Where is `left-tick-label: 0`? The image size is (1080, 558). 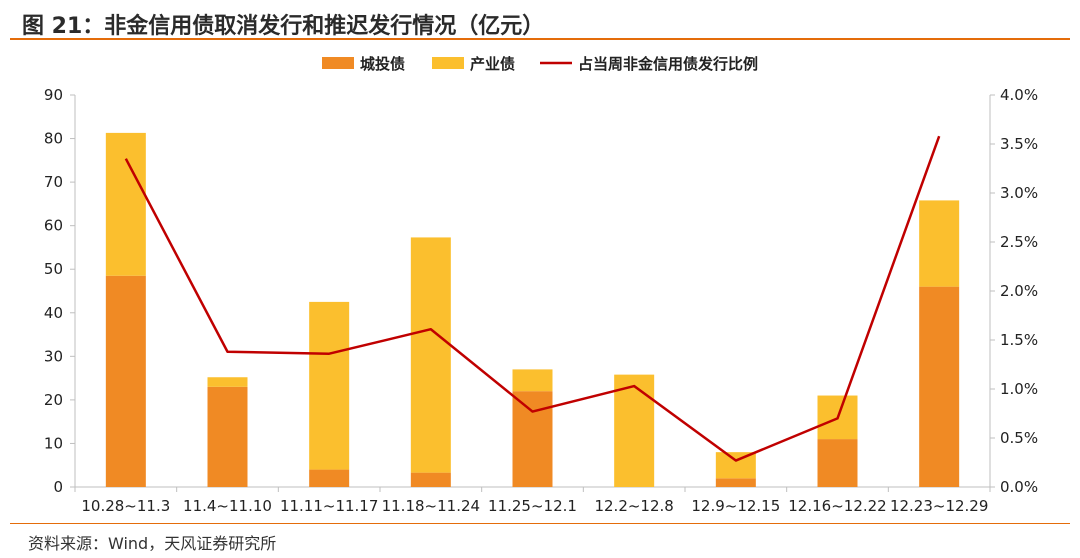
left-tick-label: 0 is located at coordinates (58, 487).